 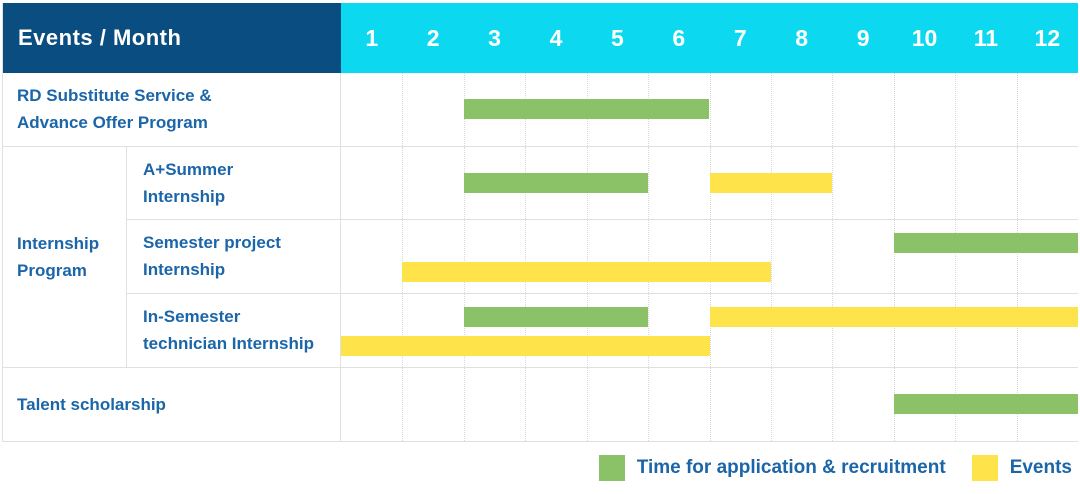 I want to click on legend-swatch-application, so click(x=611, y=467).